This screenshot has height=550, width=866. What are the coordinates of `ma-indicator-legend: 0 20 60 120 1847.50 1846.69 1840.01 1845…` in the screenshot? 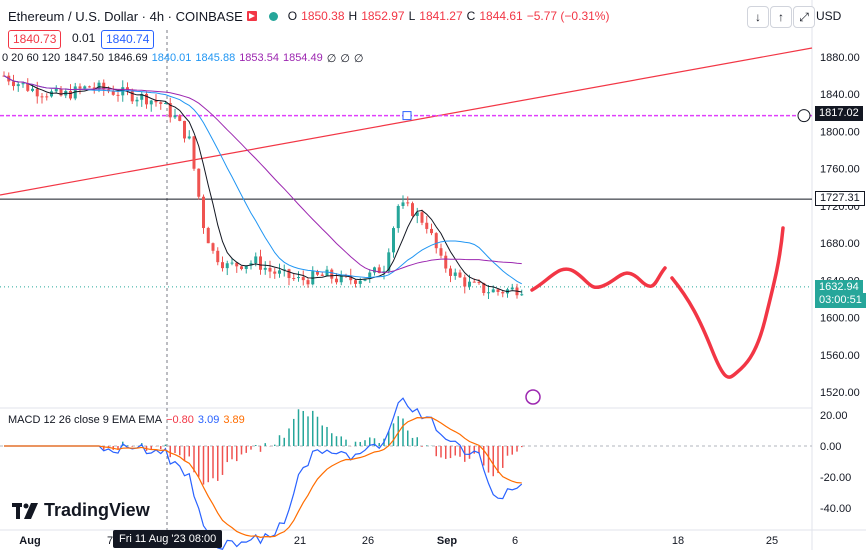 It's located at (183, 58).